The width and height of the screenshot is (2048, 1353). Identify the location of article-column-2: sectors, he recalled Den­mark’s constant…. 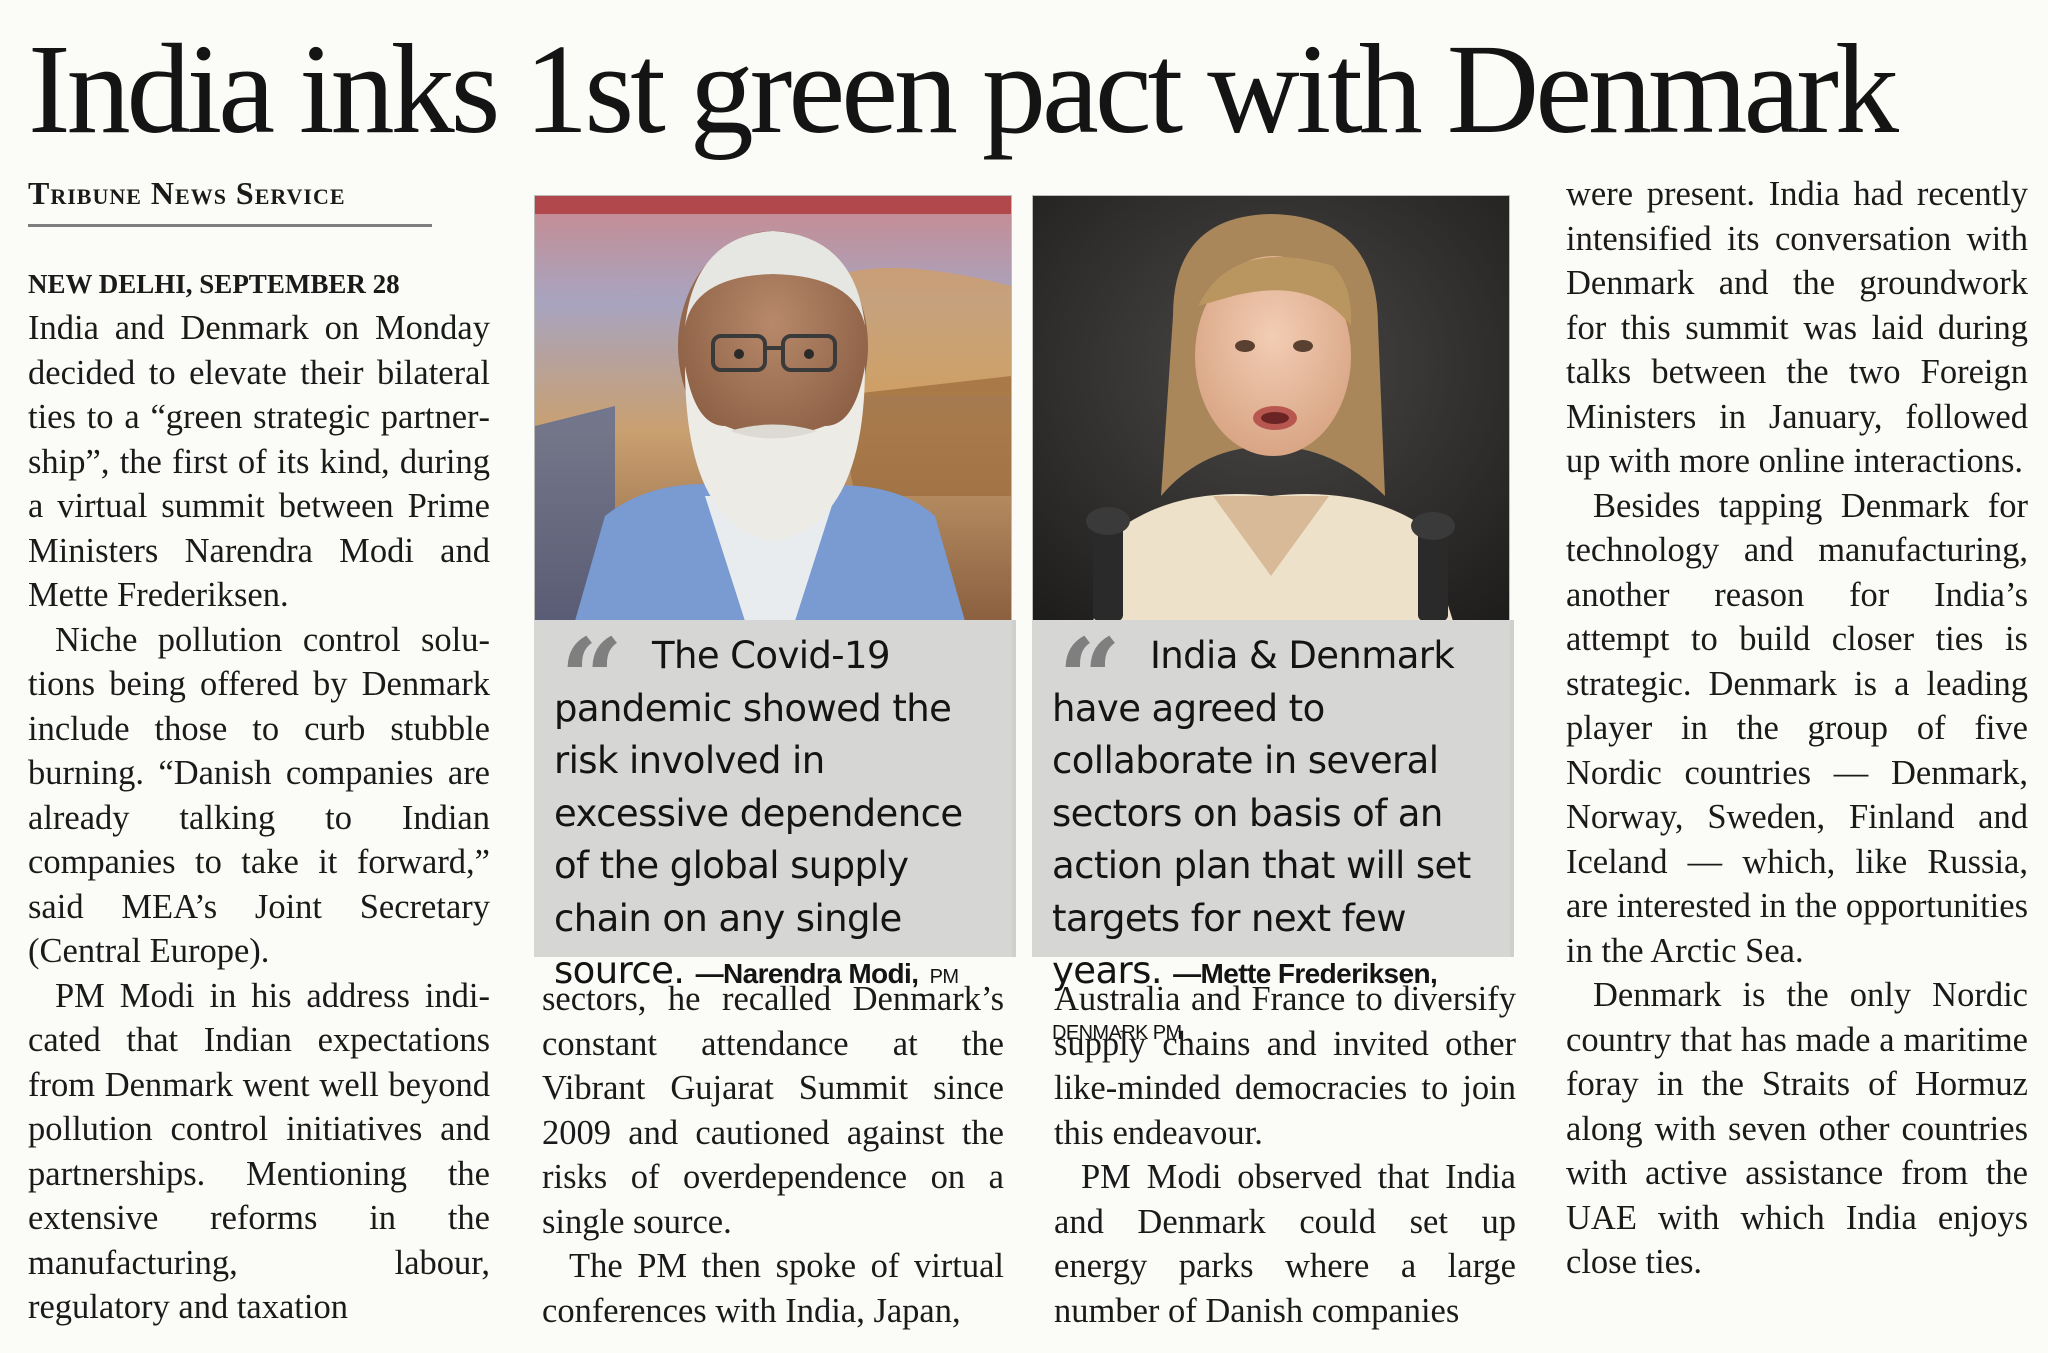
(773, 1155).